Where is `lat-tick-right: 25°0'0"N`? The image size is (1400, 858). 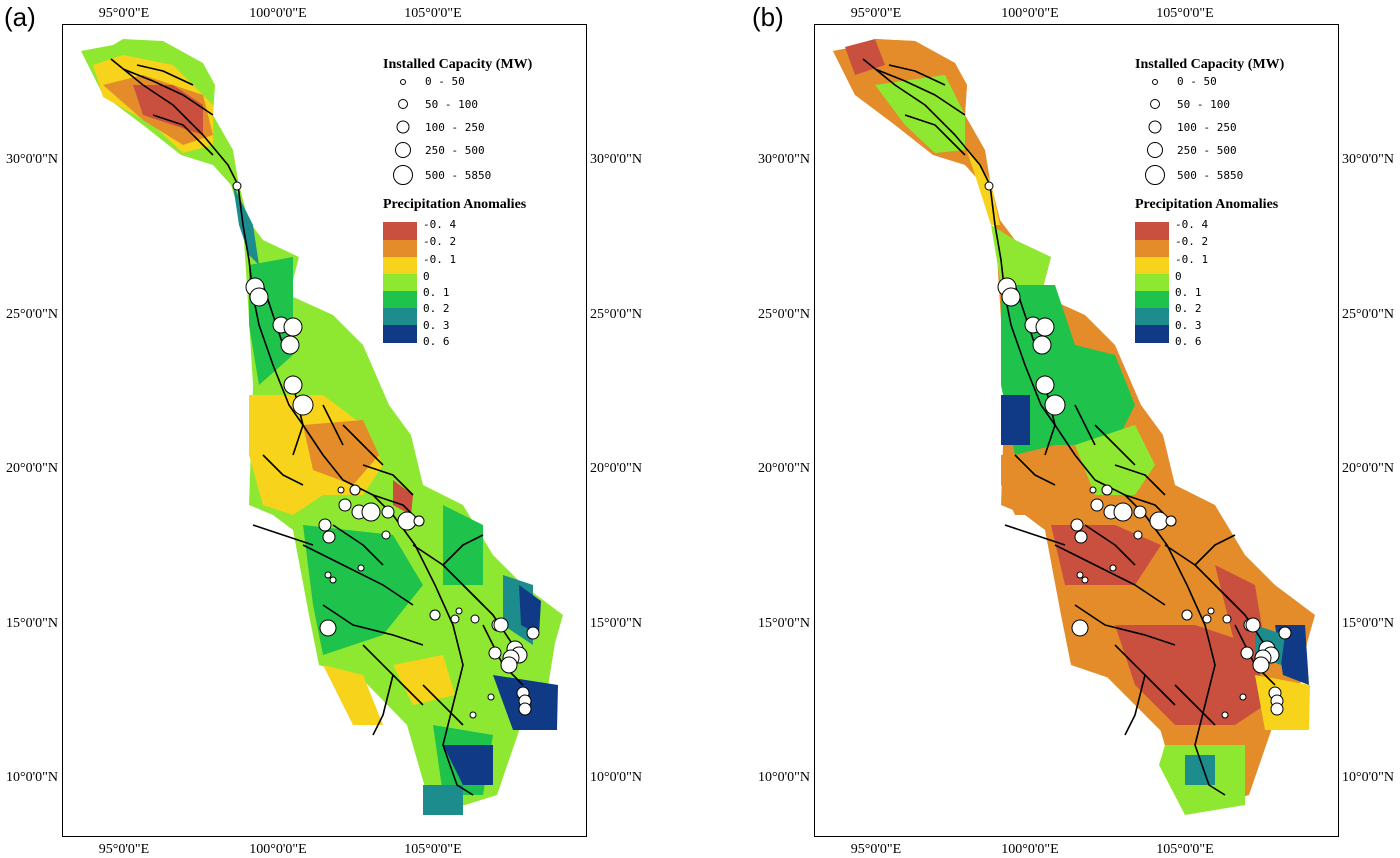
lat-tick-right: 25°0'0"N is located at coordinates (616, 314).